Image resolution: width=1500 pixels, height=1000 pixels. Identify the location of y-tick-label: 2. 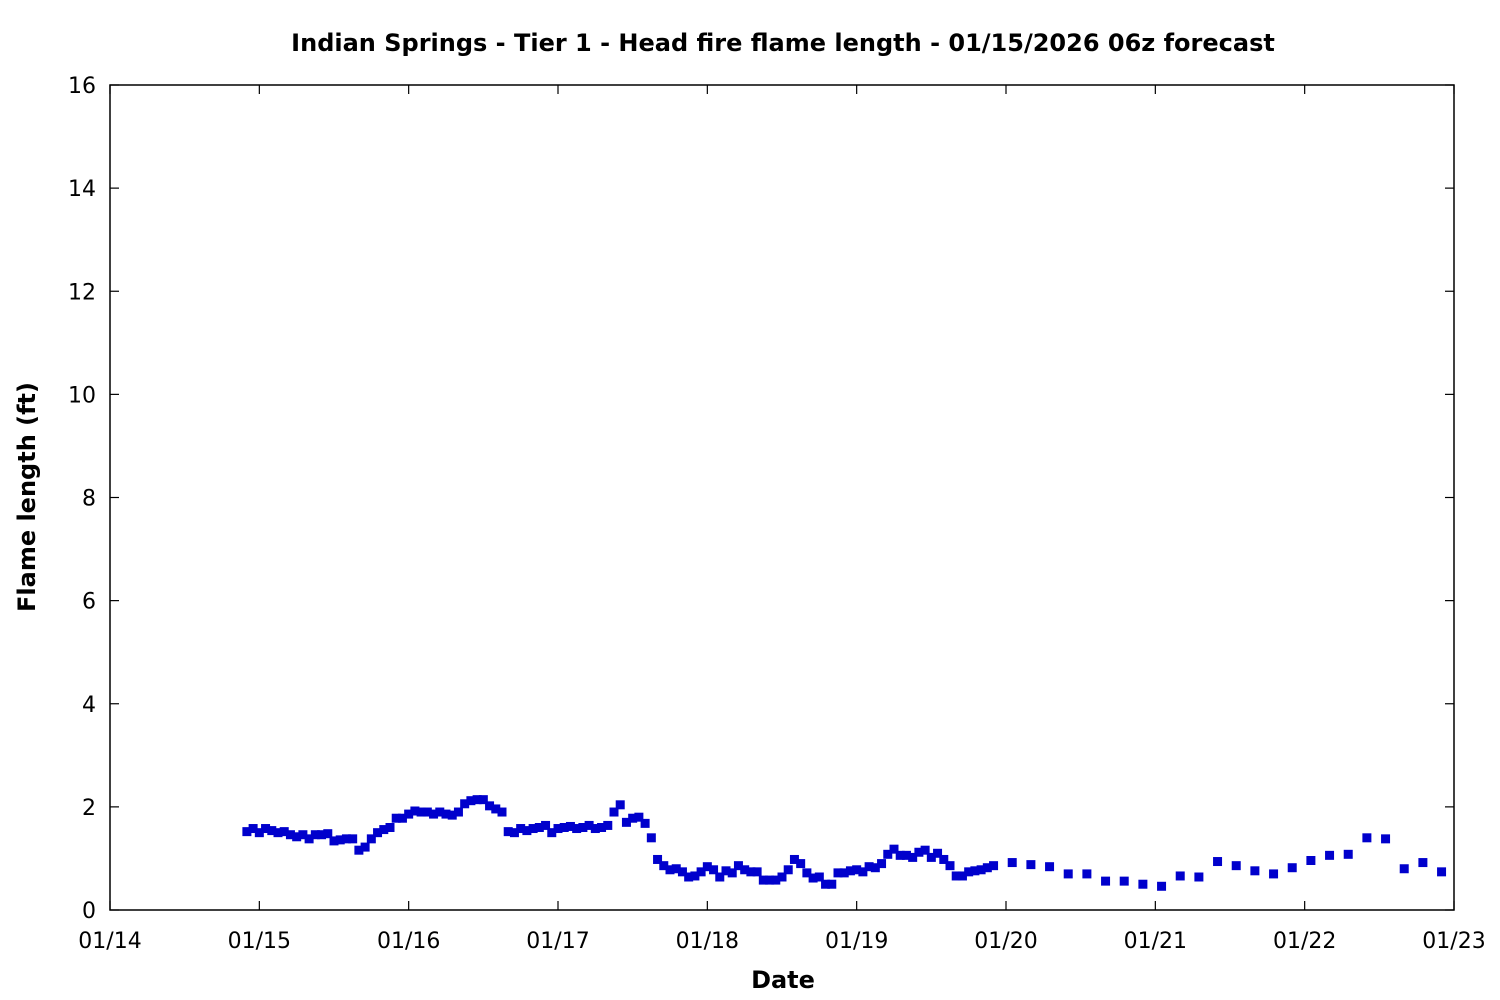
(89, 808).